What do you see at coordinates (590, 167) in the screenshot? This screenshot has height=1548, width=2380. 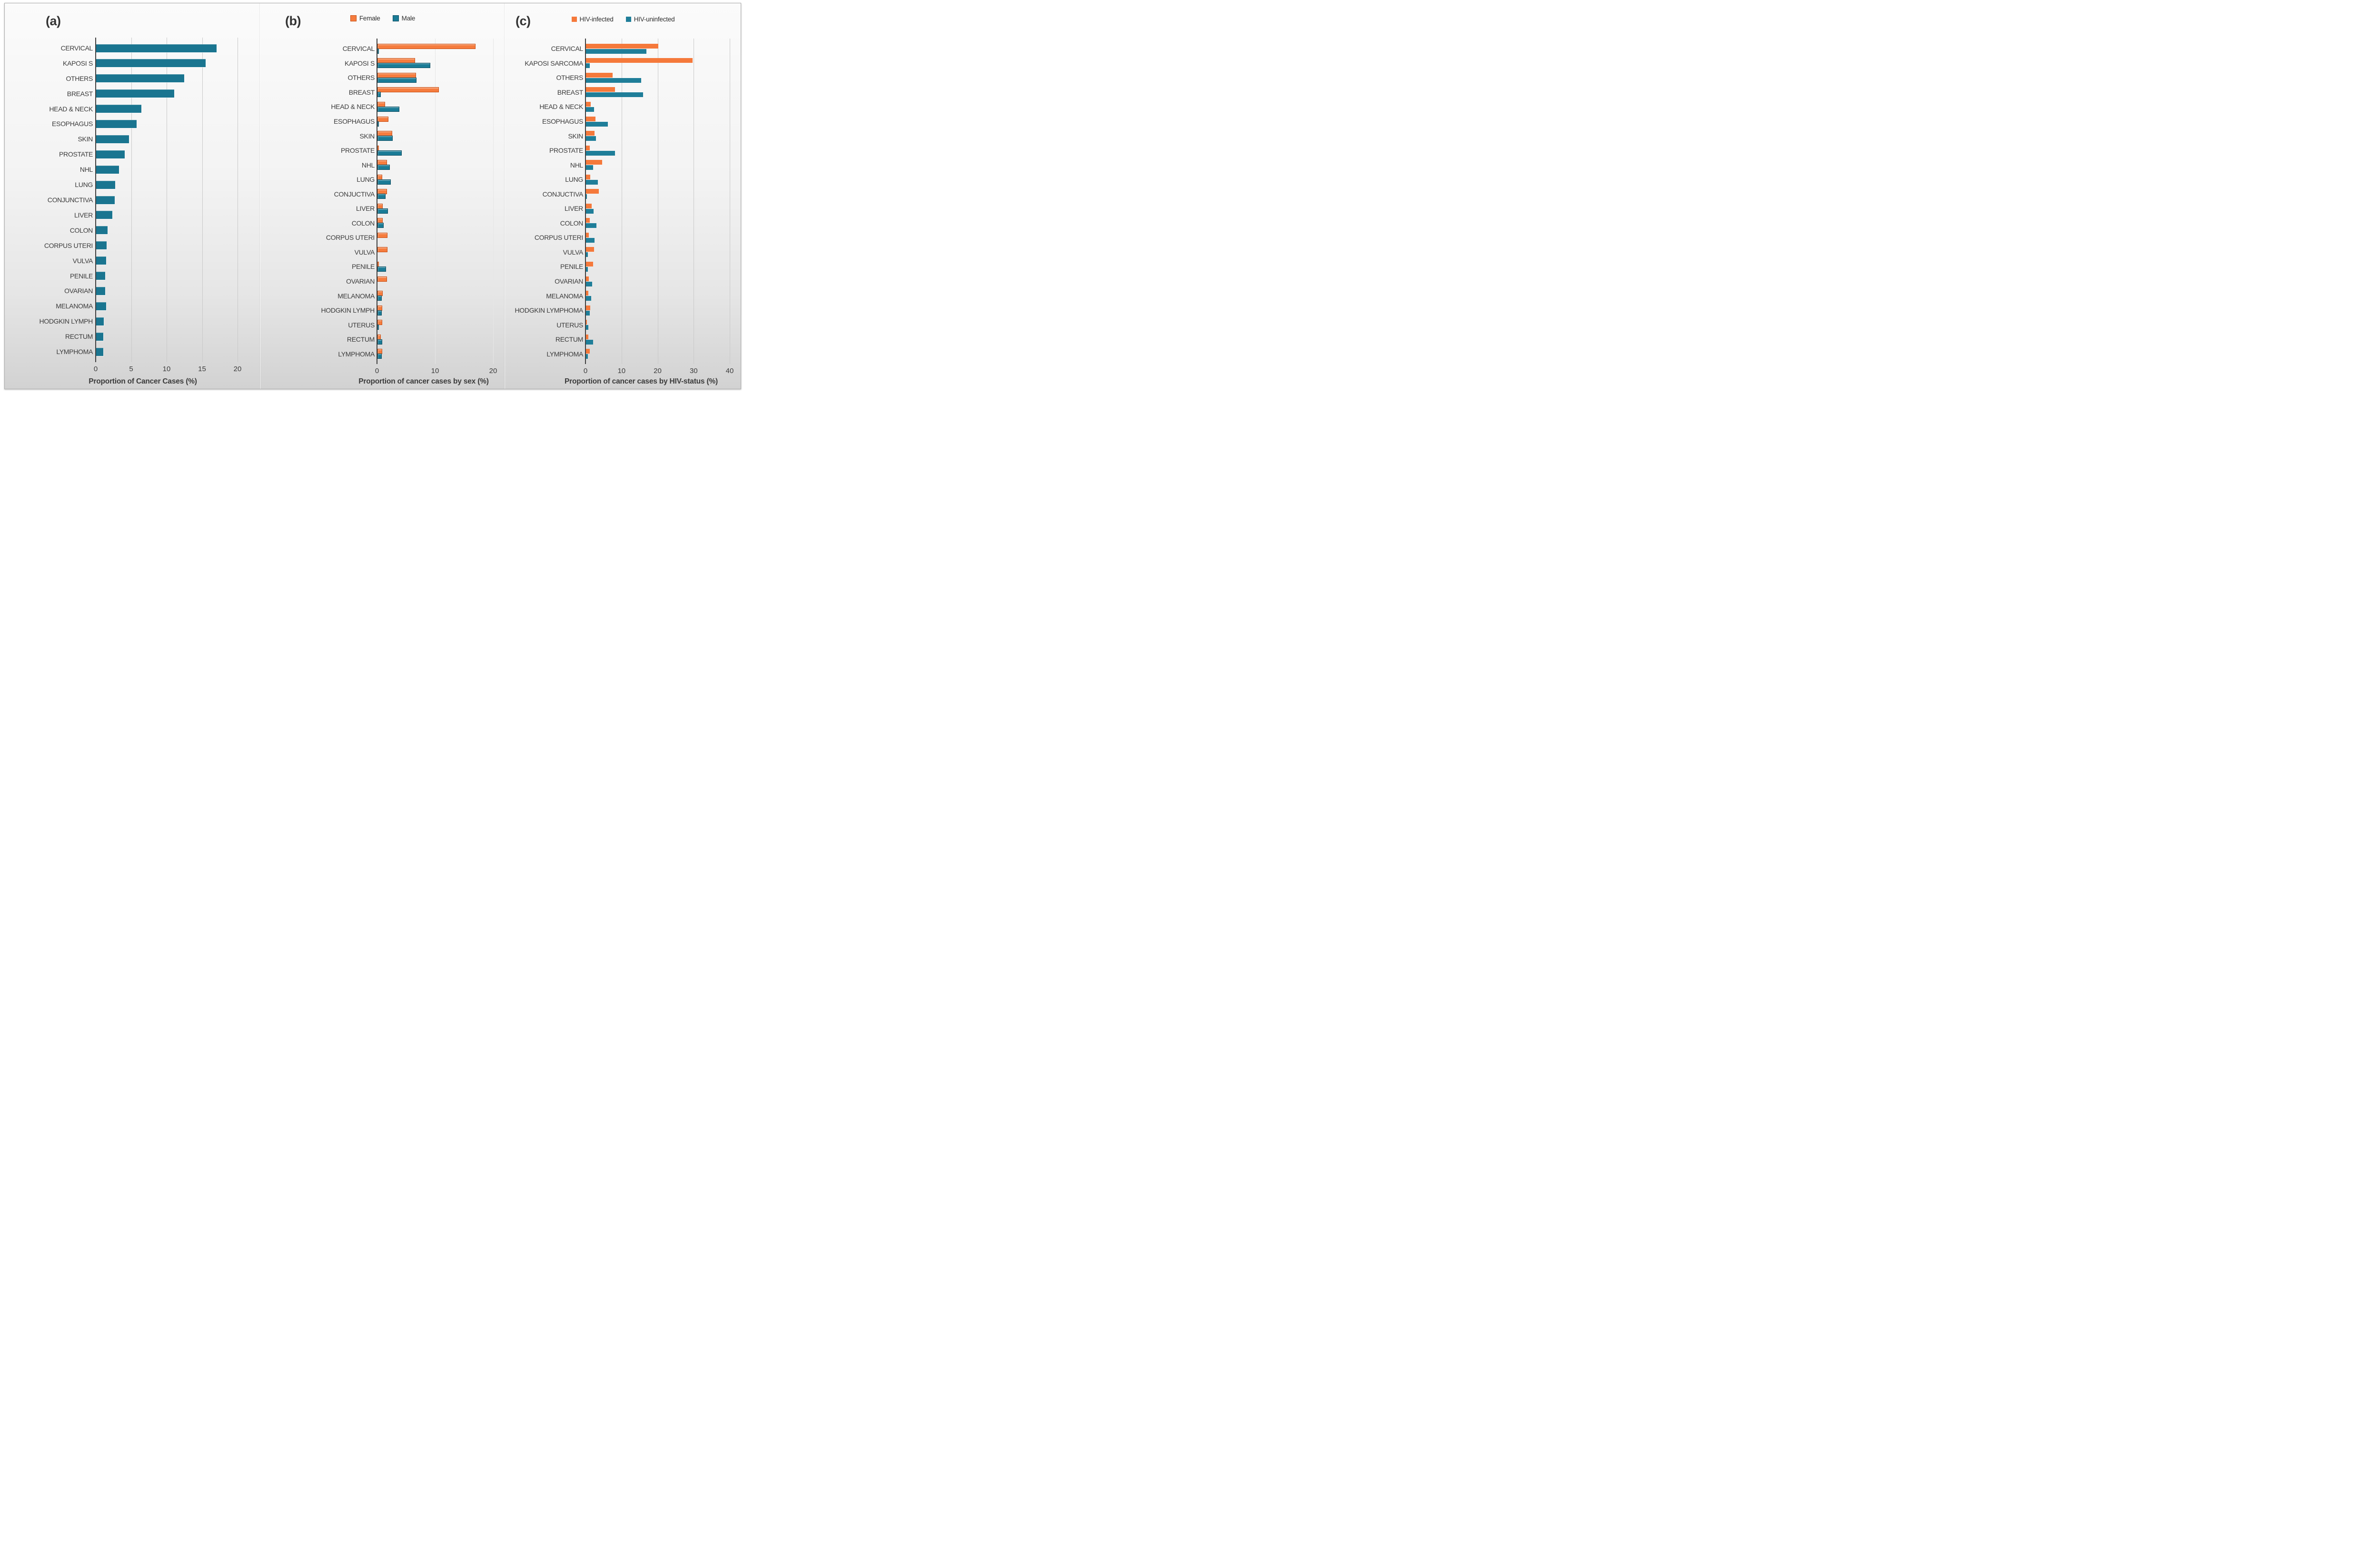 I see `bar-hiv-uninfected-nhl` at bounding box center [590, 167].